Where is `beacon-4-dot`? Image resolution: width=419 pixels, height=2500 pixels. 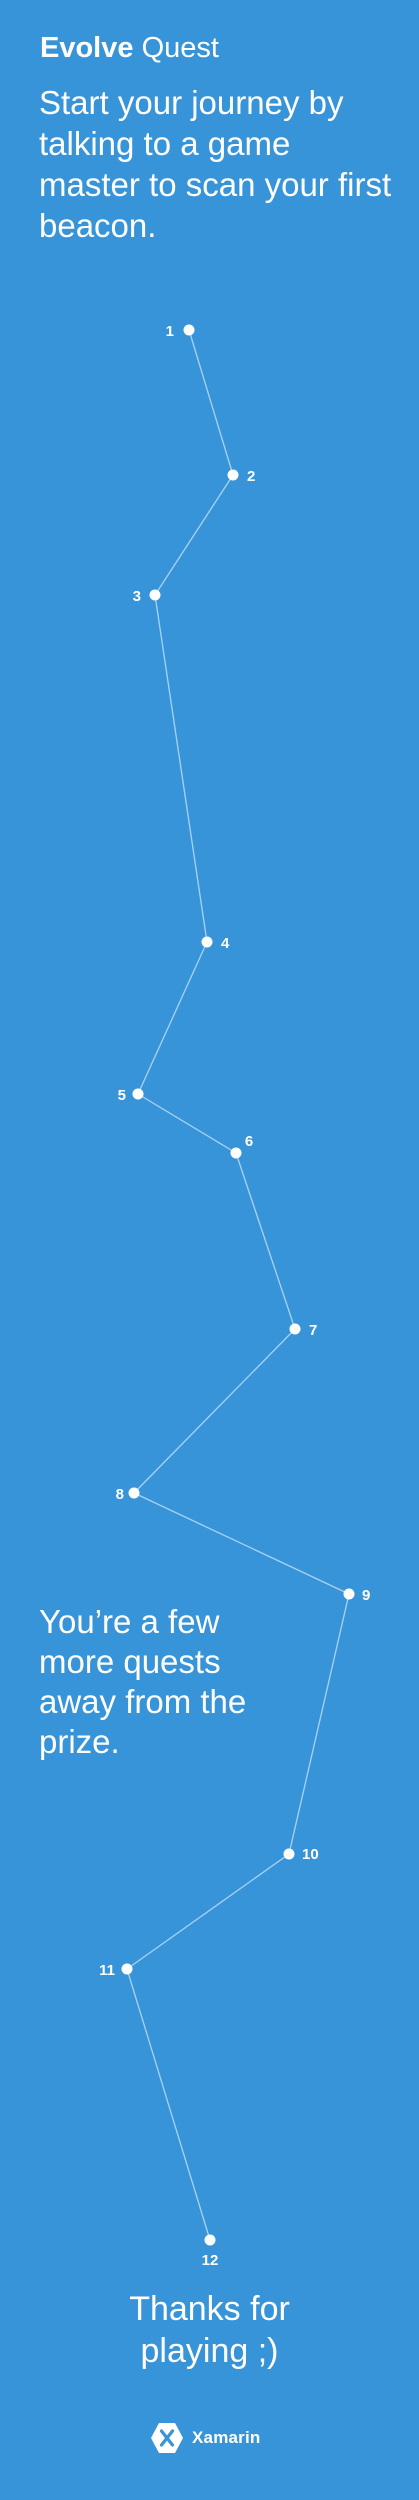 beacon-4-dot is located at coordinates (207, 942).